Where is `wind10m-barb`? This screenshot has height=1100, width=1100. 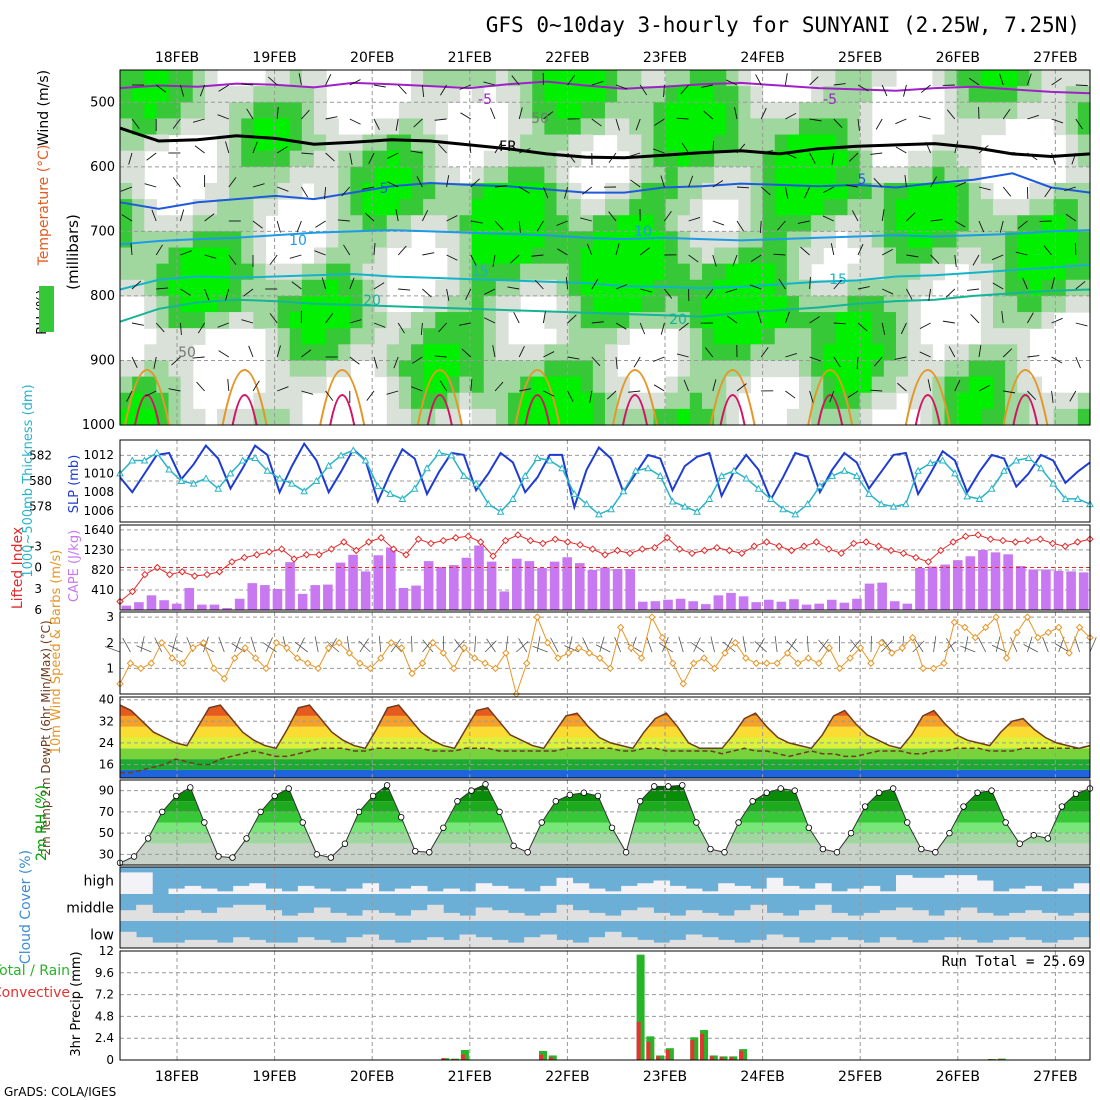 wind10m-barb is located at coordinates (586, 645).